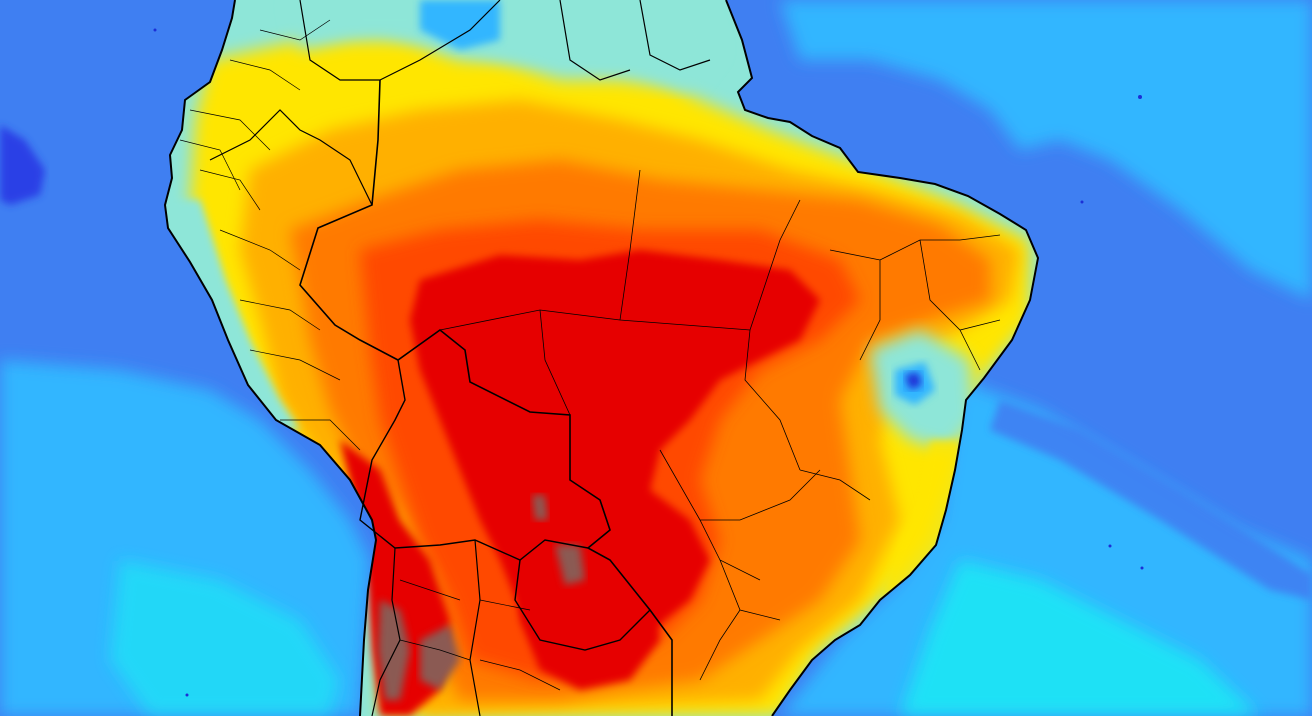  What do you see at coordinates (570, 565) in the screenshot?
I see `brown-spot-chaco` at bounding box center [570, 565].